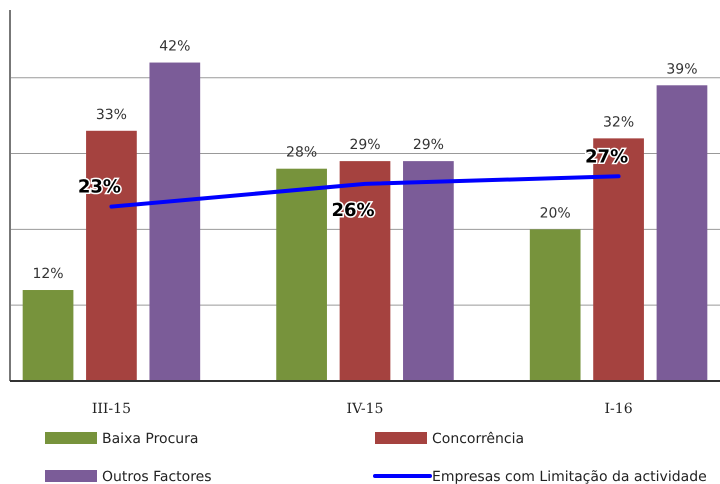  What do you see at coordinates (111, 114) in the screenshot?
I see `data-label: 33%` at bounding box center [111, 114].